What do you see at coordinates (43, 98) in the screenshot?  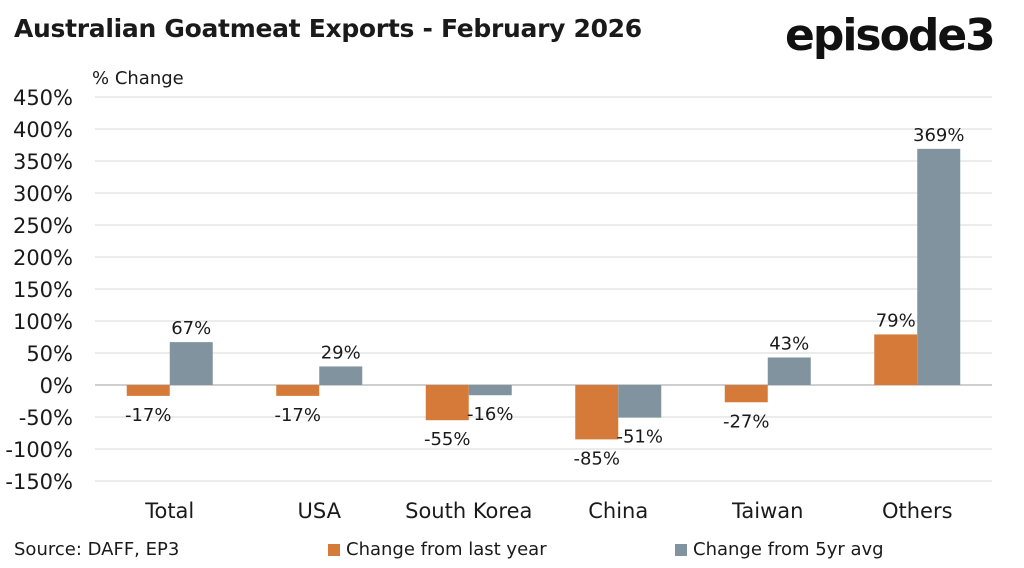 I see `y-tick-label: 450%` at bounding box center [43, 98].